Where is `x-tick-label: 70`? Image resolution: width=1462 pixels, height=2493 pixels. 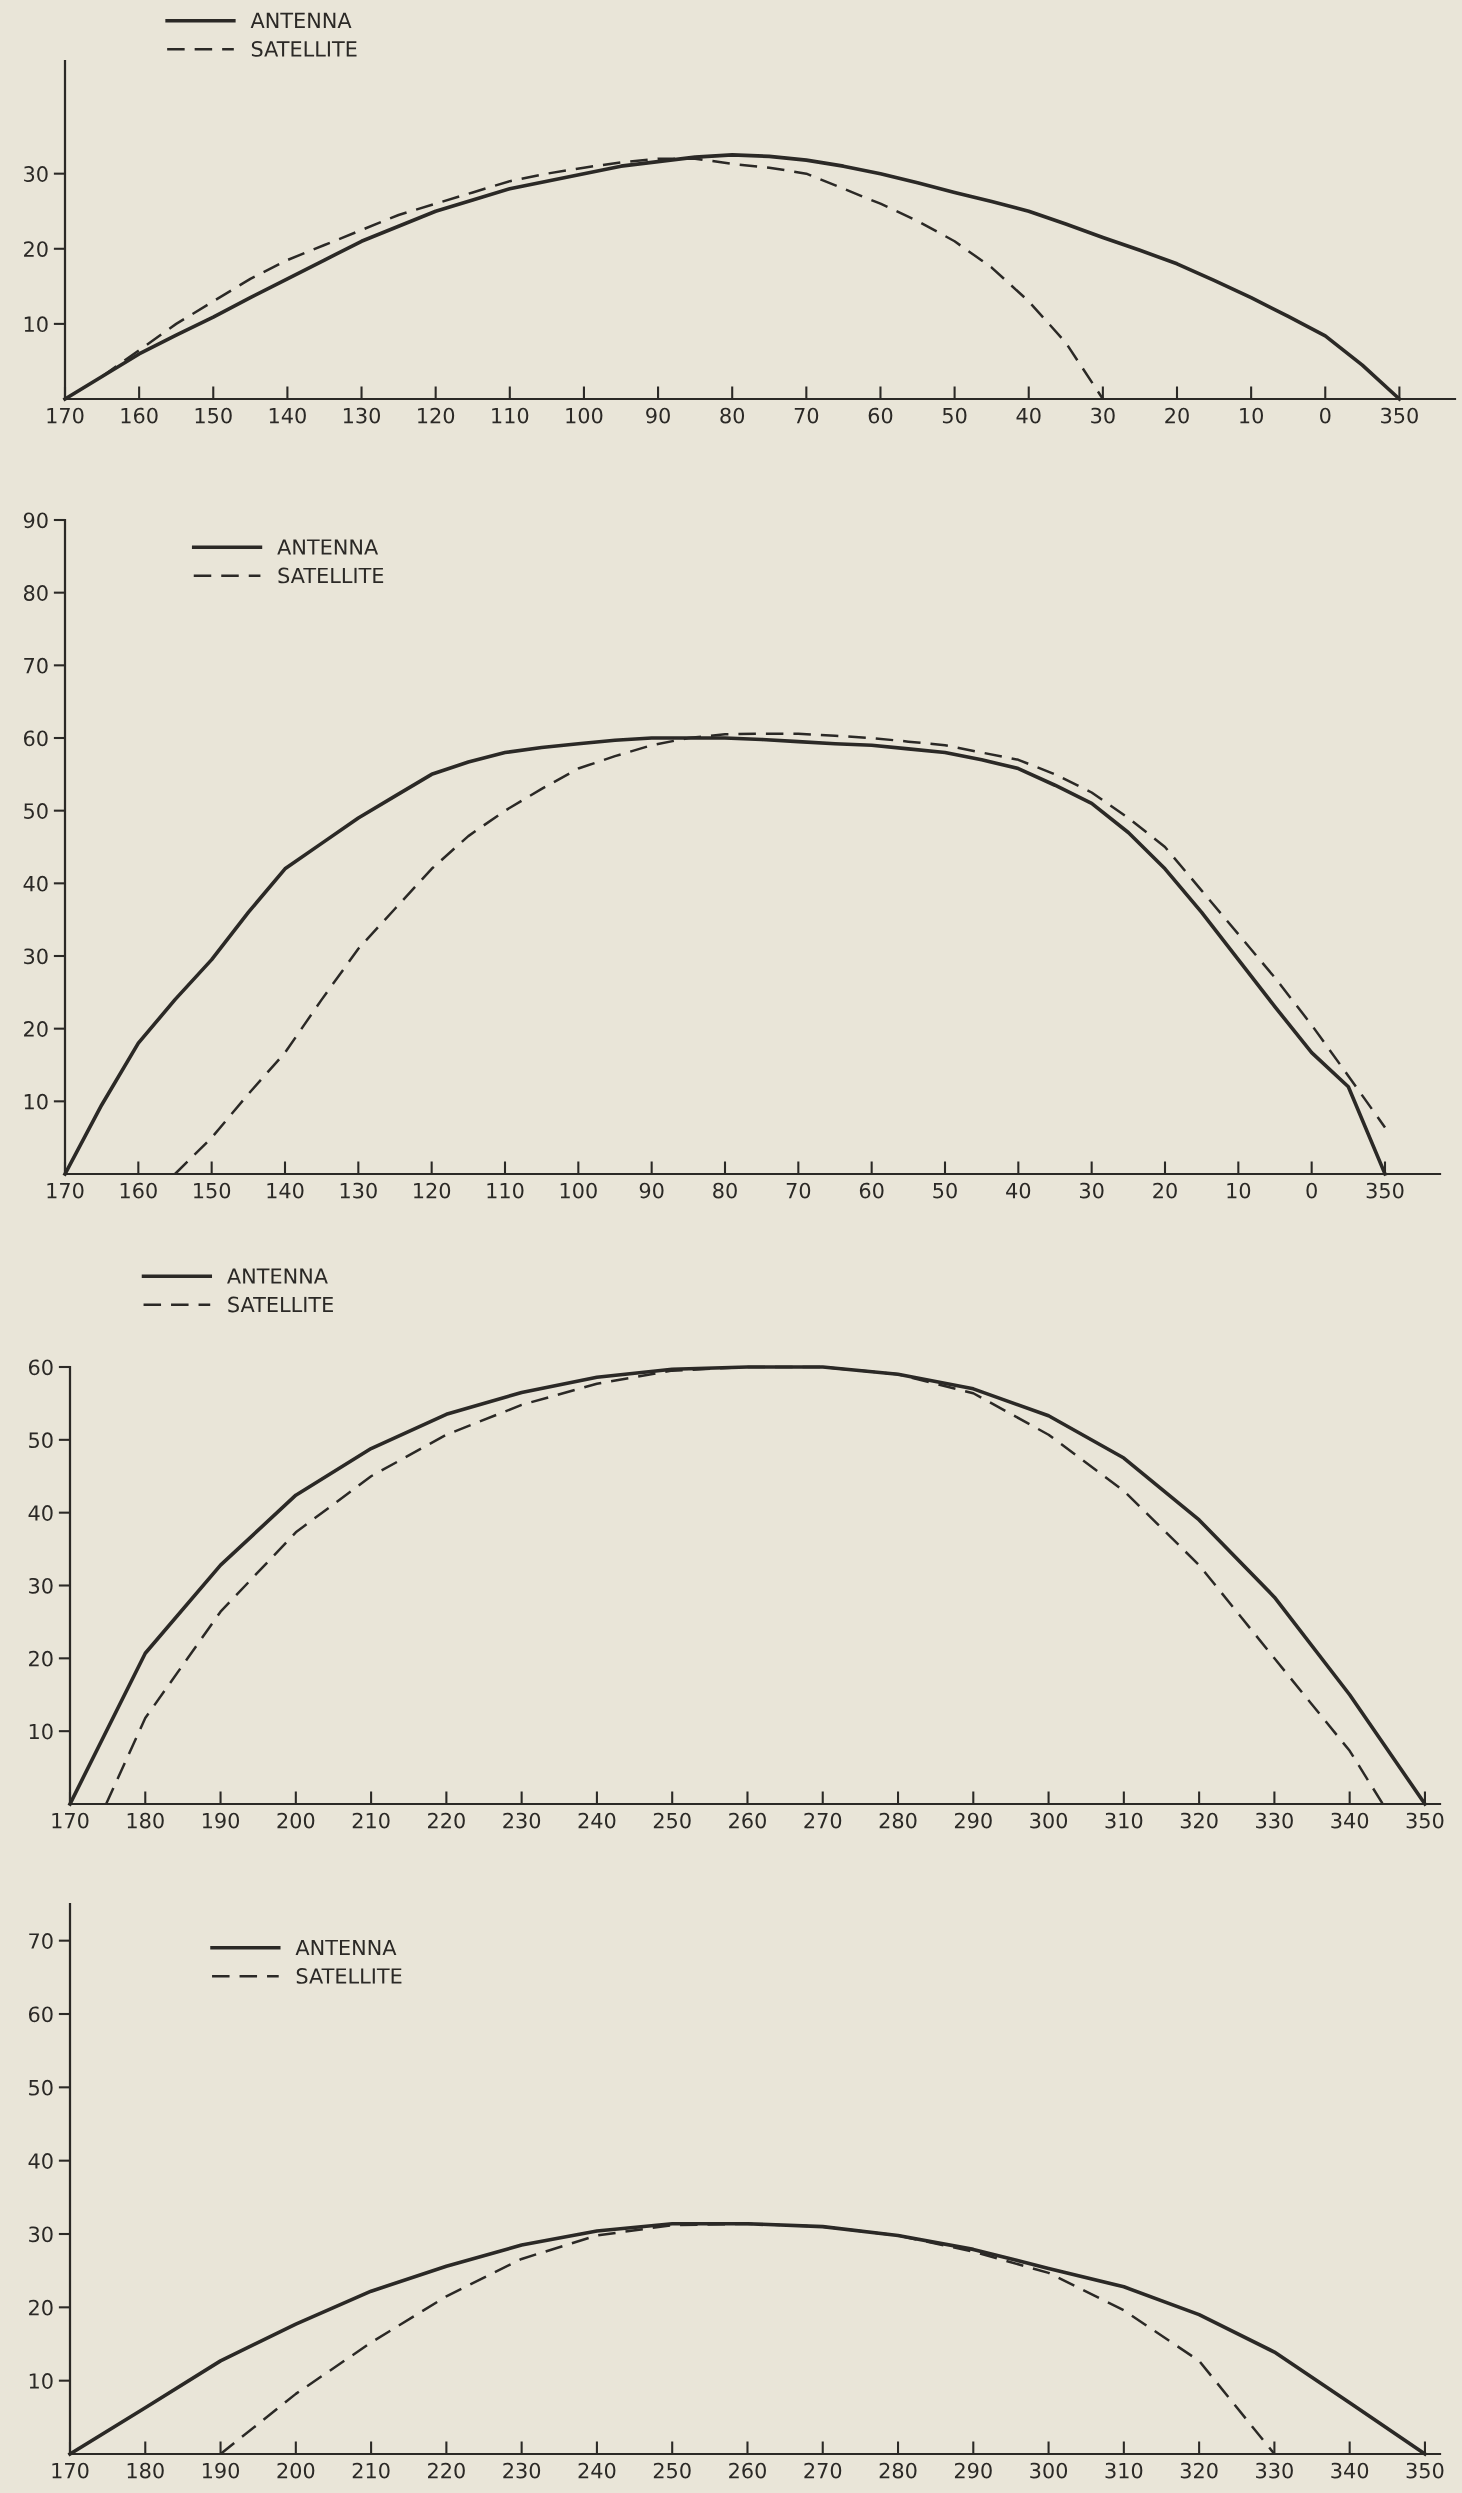 x-tick-label: 70 is located at coordinates (798, 1190).